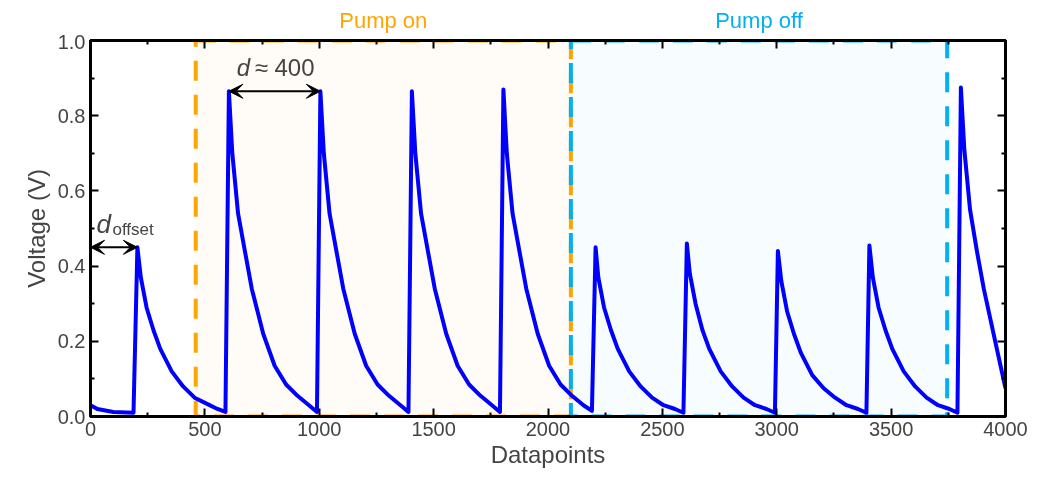 The width and height of the screenshot is (1043, 490). I want to click on x-tick-label: 1500, so click(433, 428).